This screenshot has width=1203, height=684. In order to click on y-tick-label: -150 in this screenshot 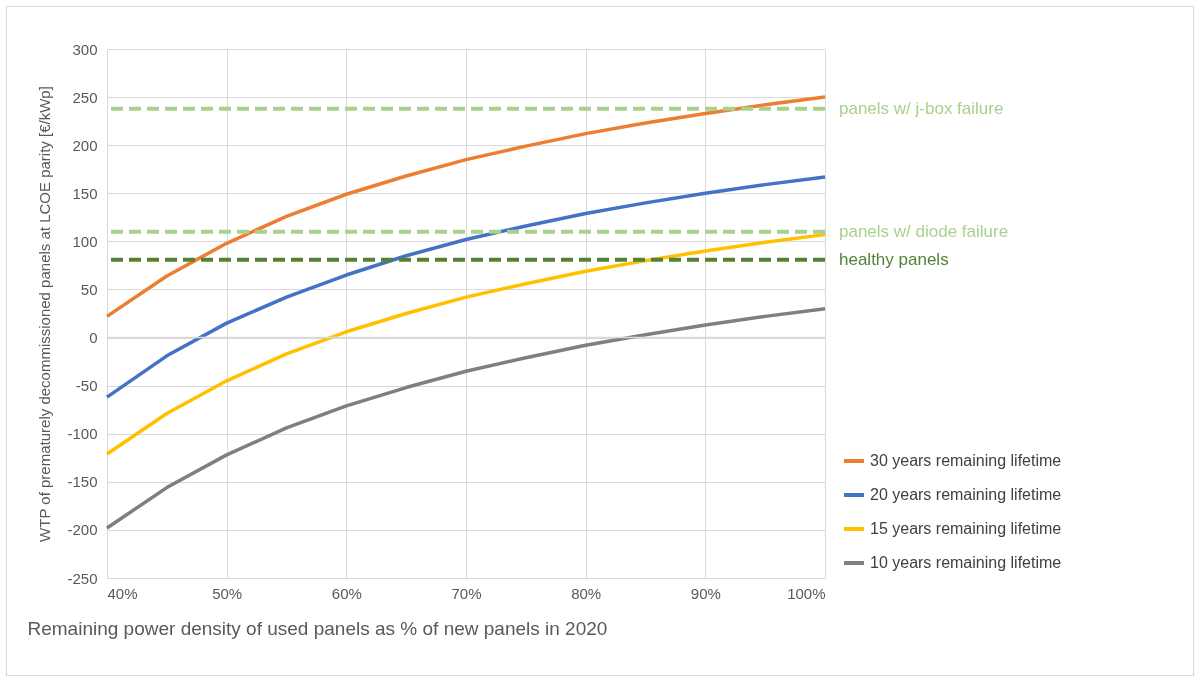, I will do `click(82, 482)`.